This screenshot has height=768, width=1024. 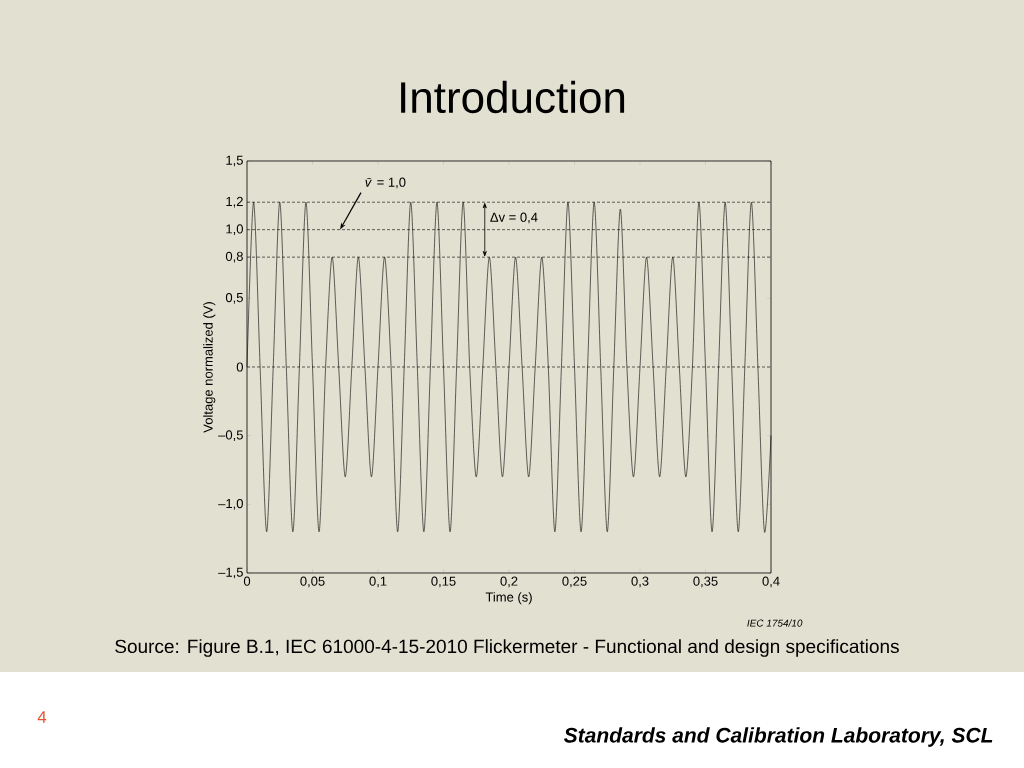 What do you see at coordinates (234, 230) in the screenshot?
I see `y-tick-label: 1,0` at bounding box center [234, 230].